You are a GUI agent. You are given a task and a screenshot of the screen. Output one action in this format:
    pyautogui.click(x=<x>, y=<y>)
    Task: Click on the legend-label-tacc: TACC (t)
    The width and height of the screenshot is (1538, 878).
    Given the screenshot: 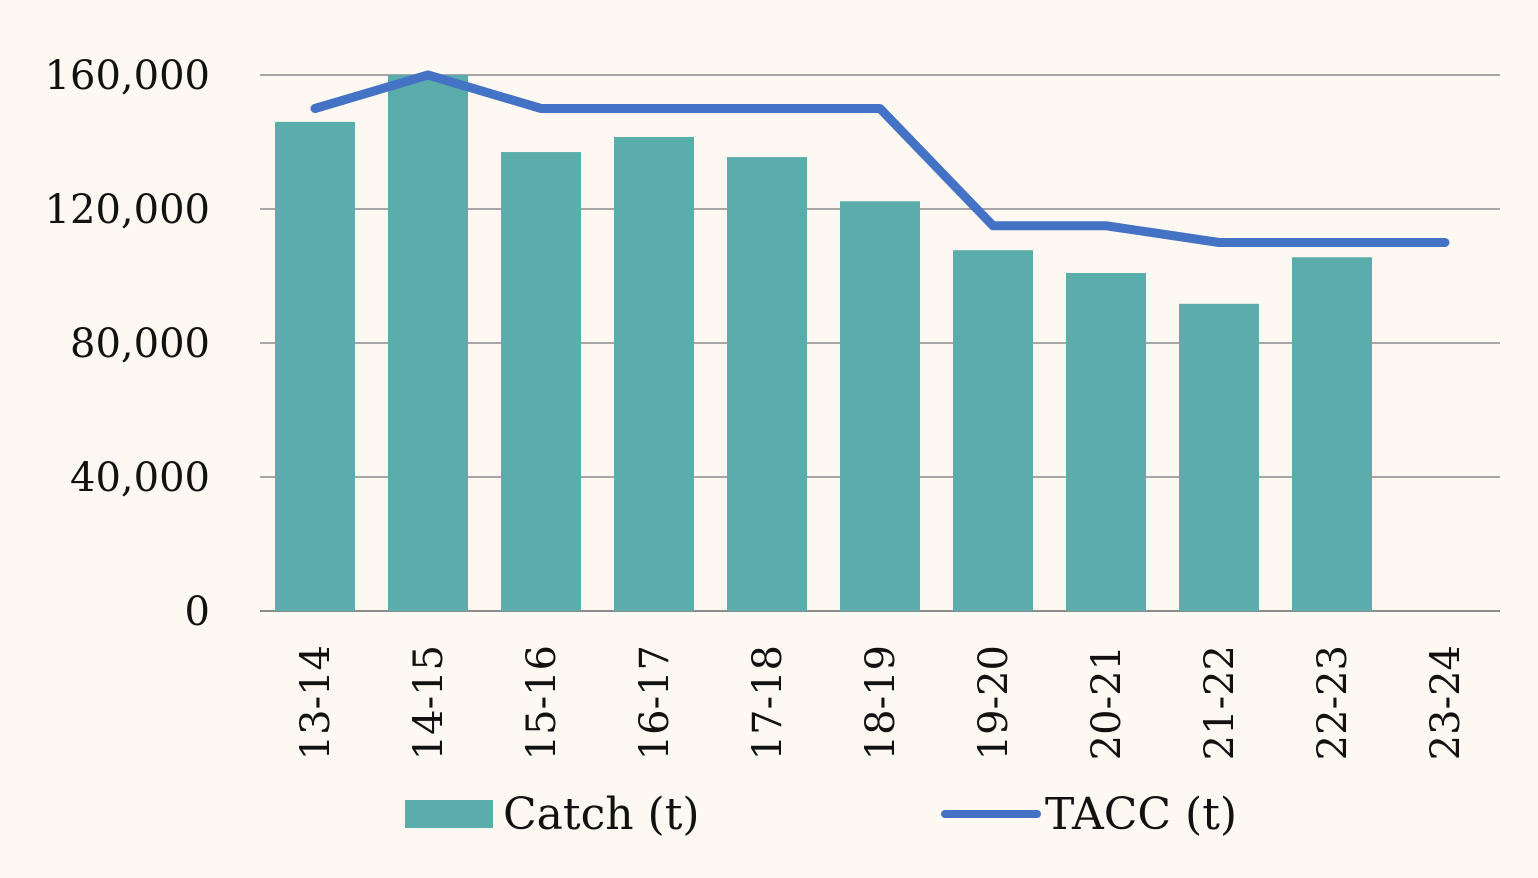 What is the action you would take?
    pyautogui.click(x=1141, y=814)
    